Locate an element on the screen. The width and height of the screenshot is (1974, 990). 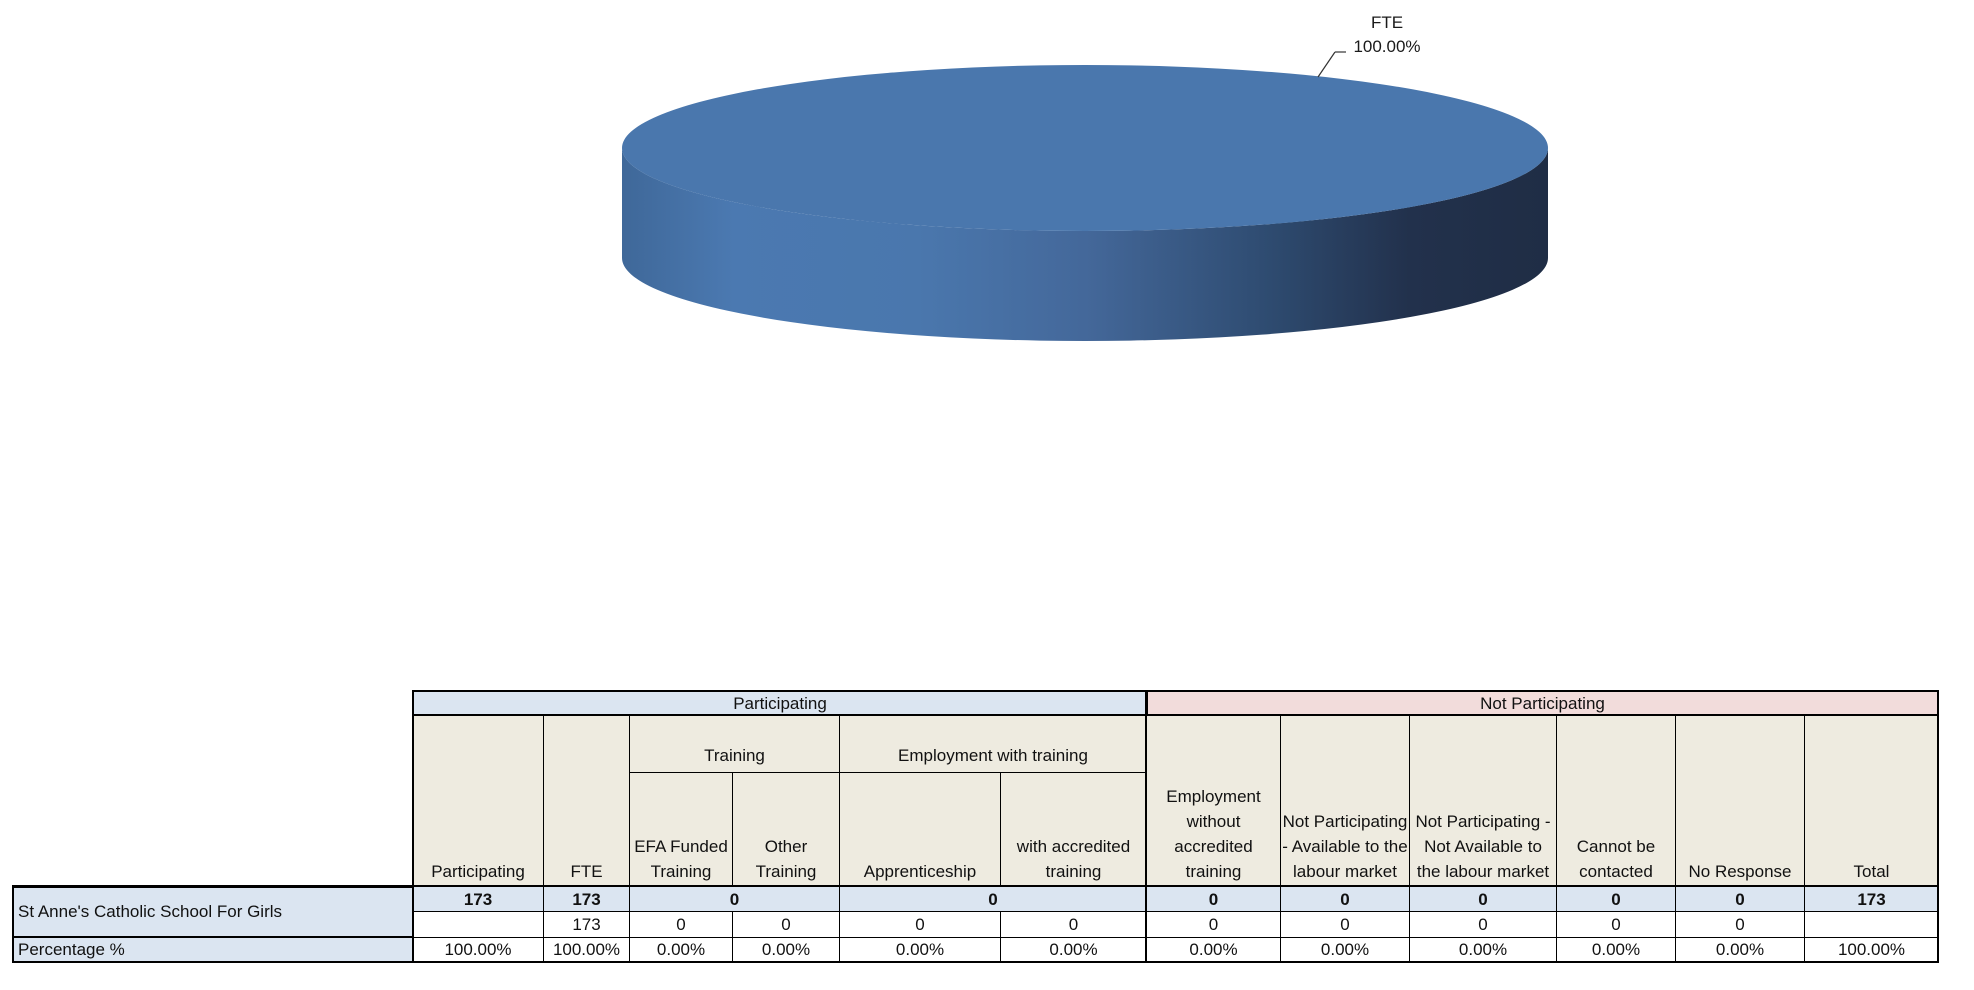
table-frame-right is located at coordinates (1938, 826).